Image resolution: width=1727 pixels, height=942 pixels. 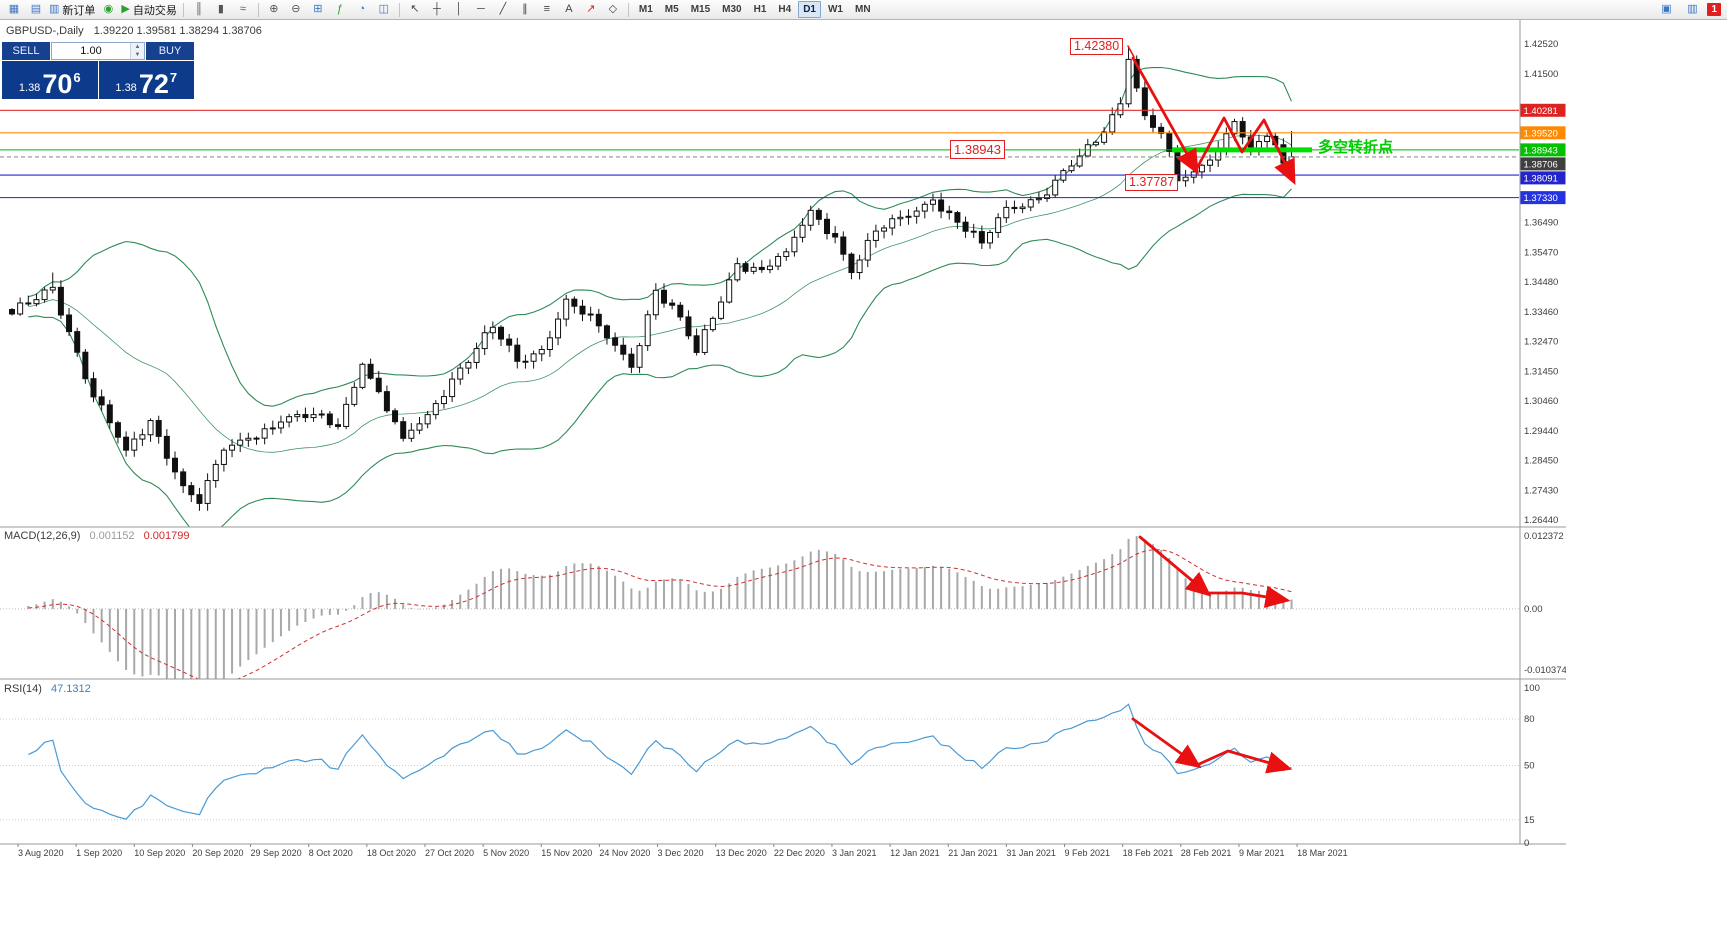 I want to click on volume-down-button: ▼, so click(x=137, y=55).